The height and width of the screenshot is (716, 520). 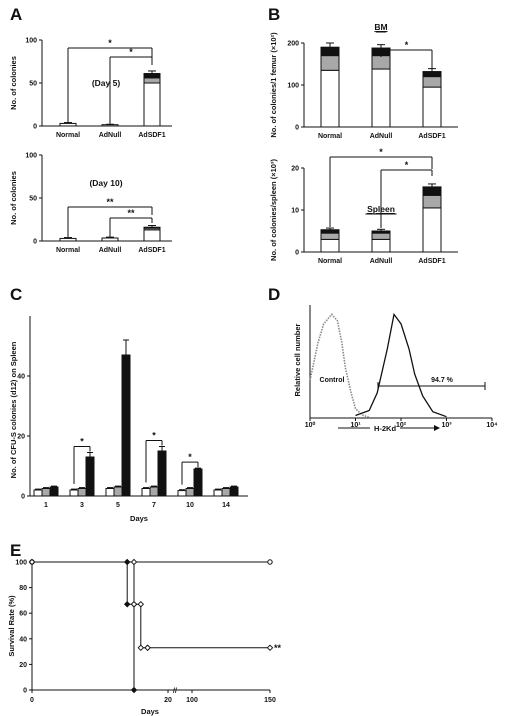 What do you see at coordinates (401, 365) in the screenshot?
I see `sample-histogram-line` at bounding box center [401, 365].